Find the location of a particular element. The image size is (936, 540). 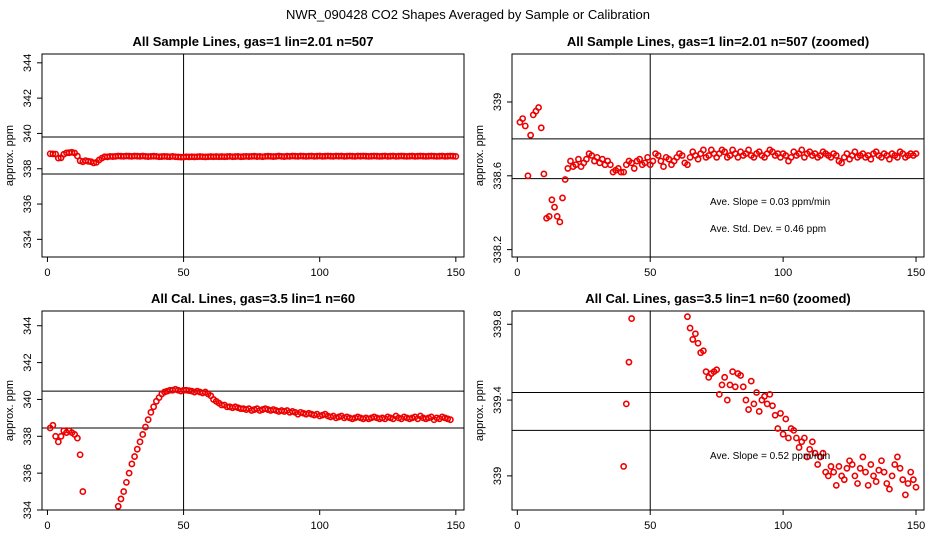

y-tick-label: 339.4 is located at coordinates (498, 400).